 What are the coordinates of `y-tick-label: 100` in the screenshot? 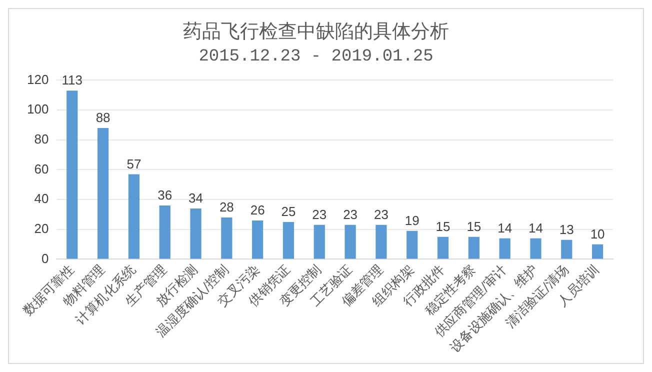 It's located at (37, 109).